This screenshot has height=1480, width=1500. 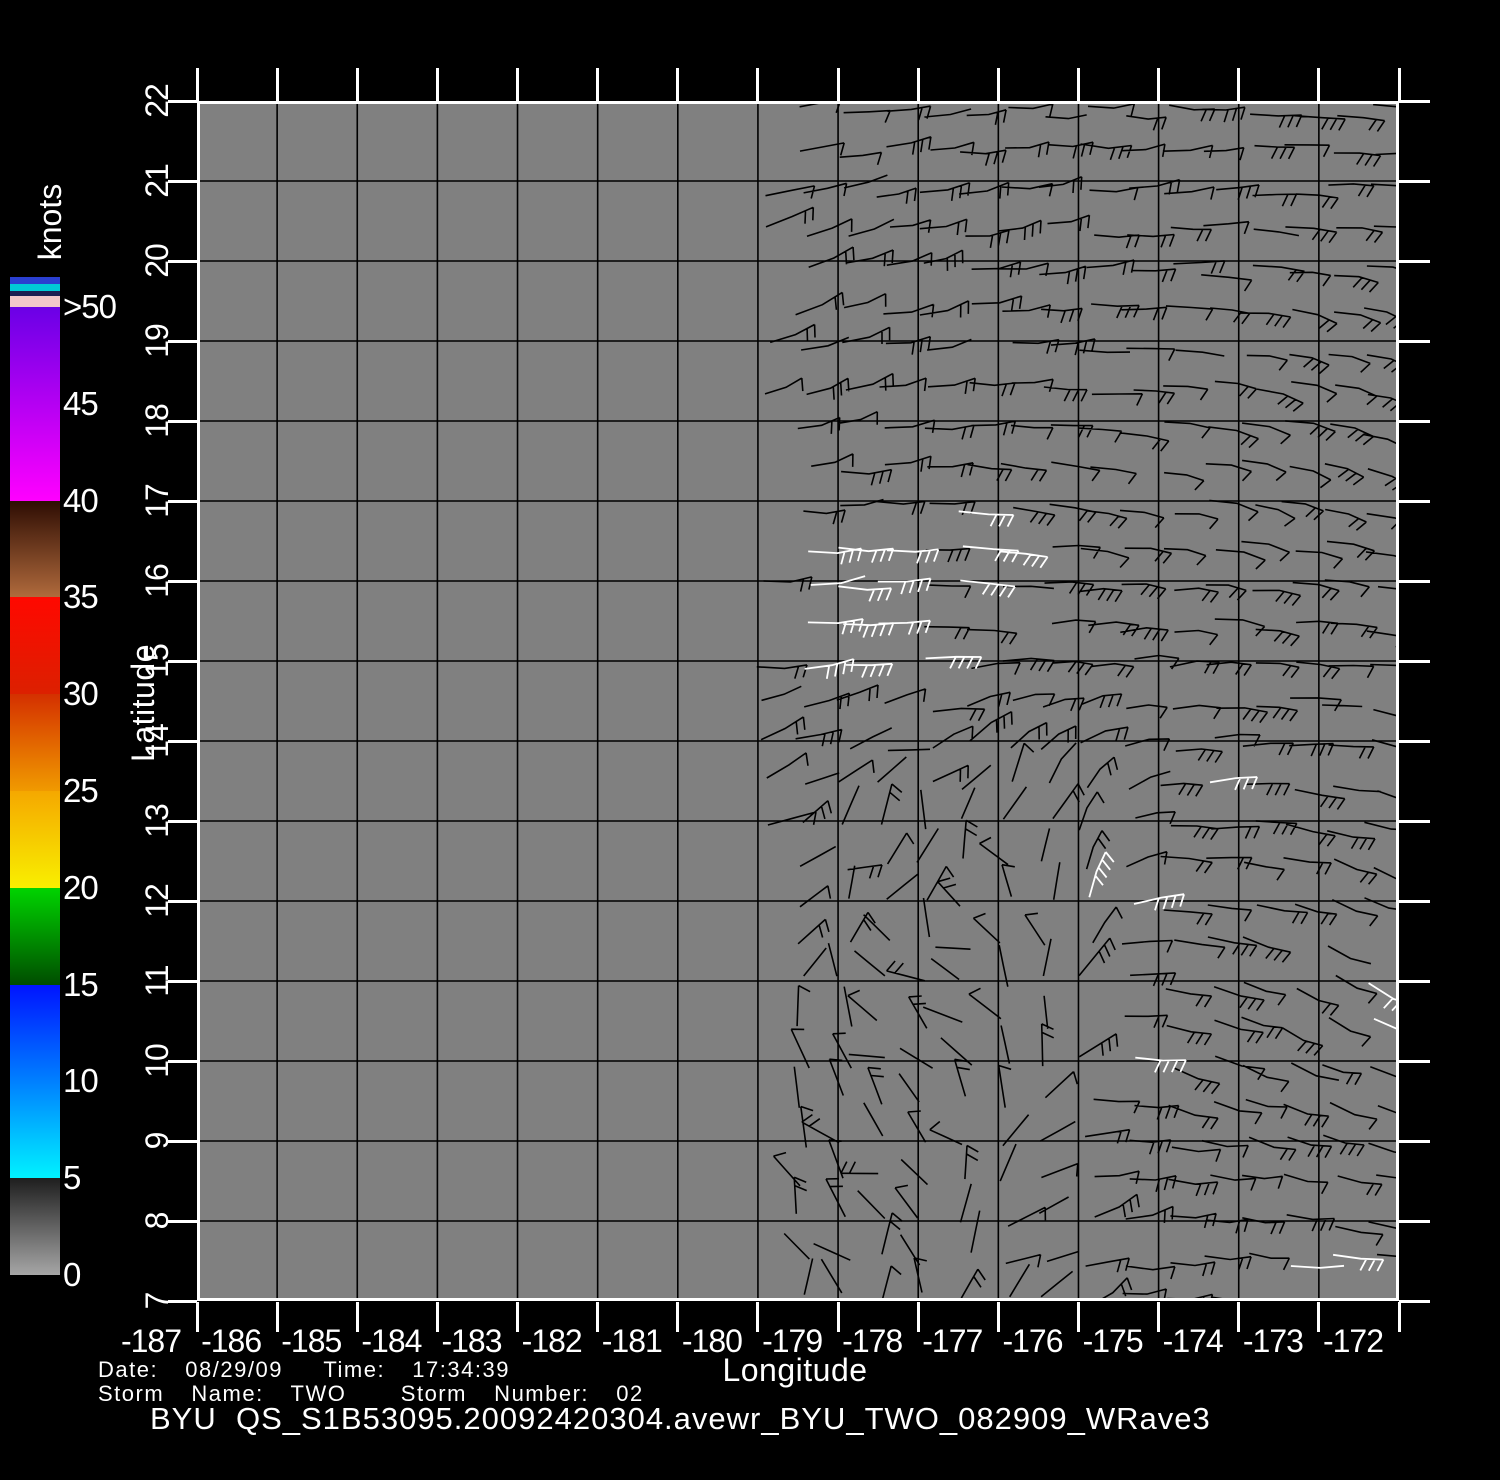 What do you see at coordinates (1193, 1341) in the screenshot?
I see `x-tick-label: -174` at bounding box center [1193, 1341].